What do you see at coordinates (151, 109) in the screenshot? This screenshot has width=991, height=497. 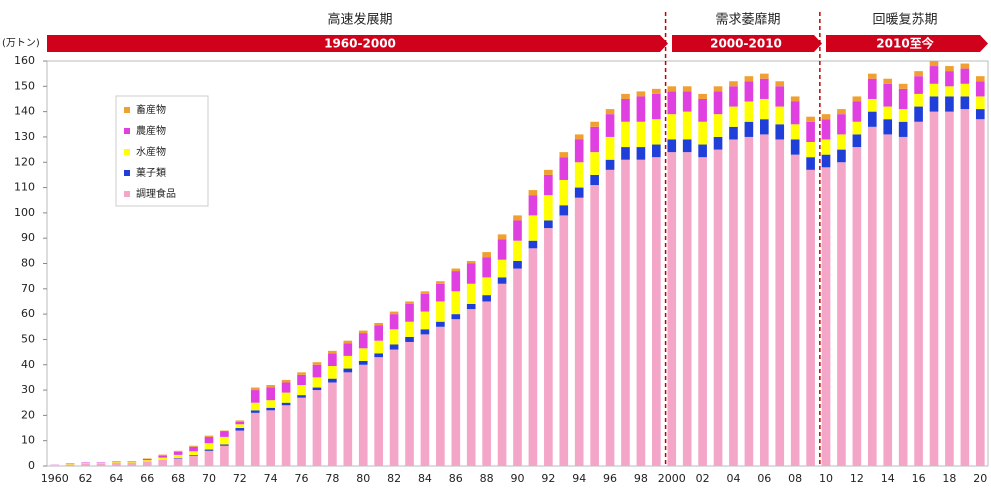 I see `legend-label: 畜産物` at bounding box center [151, 109].